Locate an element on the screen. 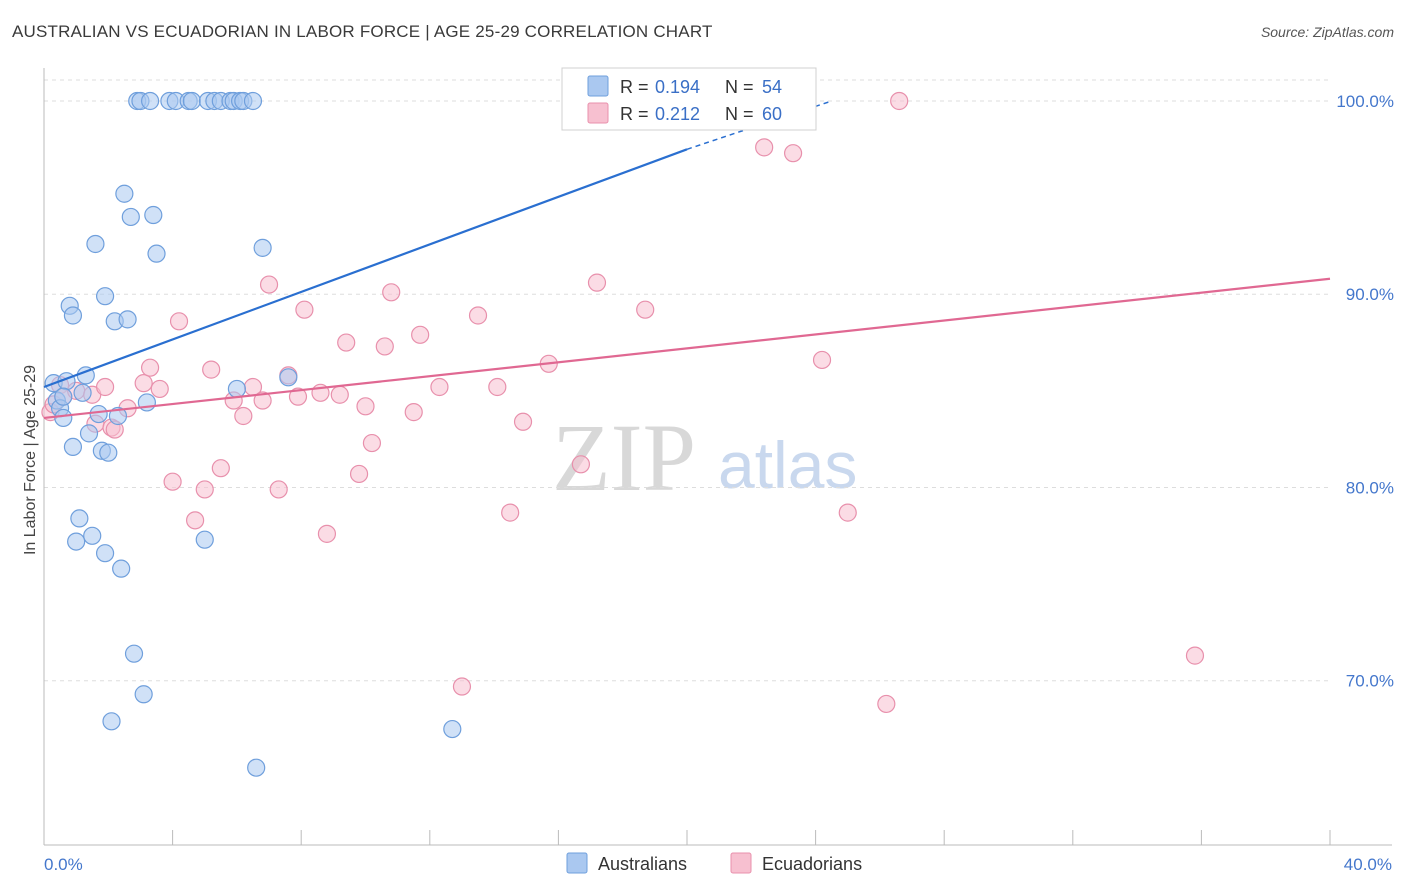  y-tick-label: 100.0% is located at coordinates (1365, 101).